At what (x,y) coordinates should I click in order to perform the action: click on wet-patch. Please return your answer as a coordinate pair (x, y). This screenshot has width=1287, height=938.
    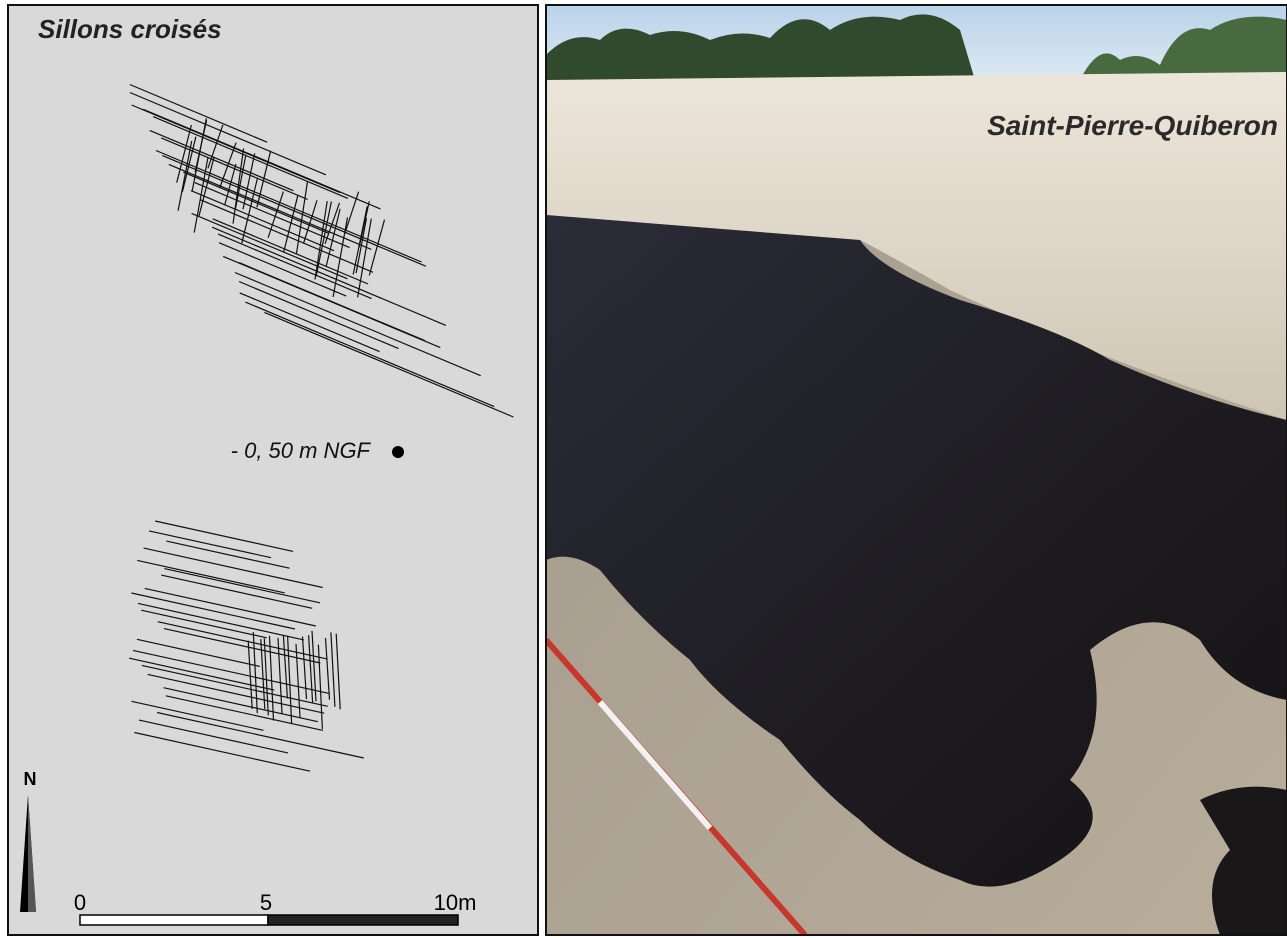
    Looking at the image, I should click on (1243, 860).